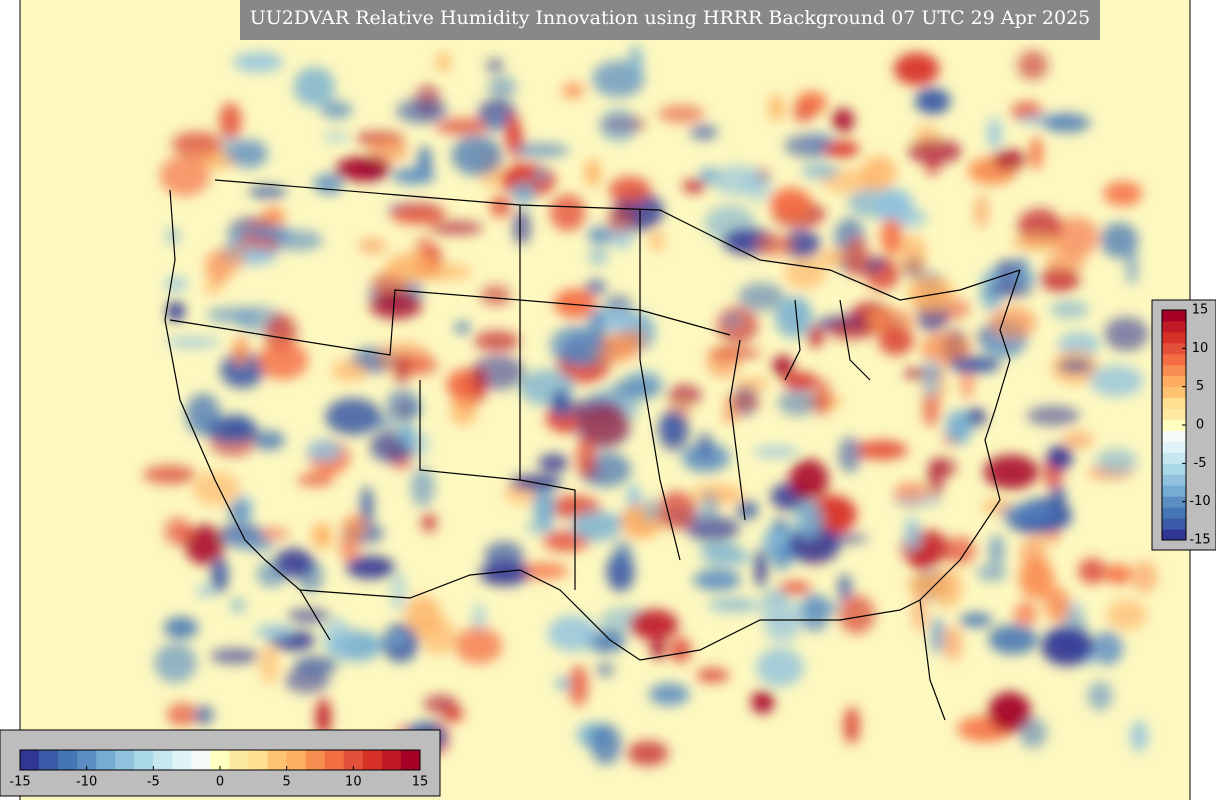 Image resolution: width=1216 pixels, height=800 pixels. I want to click on colorbar-tick-label: 10, so click(353, 782).